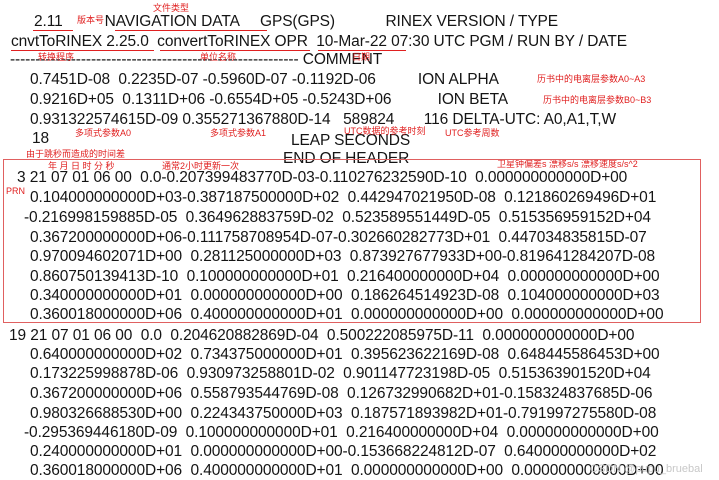 The height and width of the screenshot is (480, 719). What do you see at coordinates (201, 166) in the screenshot?
I see `annotation-update-interval: 通常2小时更新一次` at bounding box center [201, 166].